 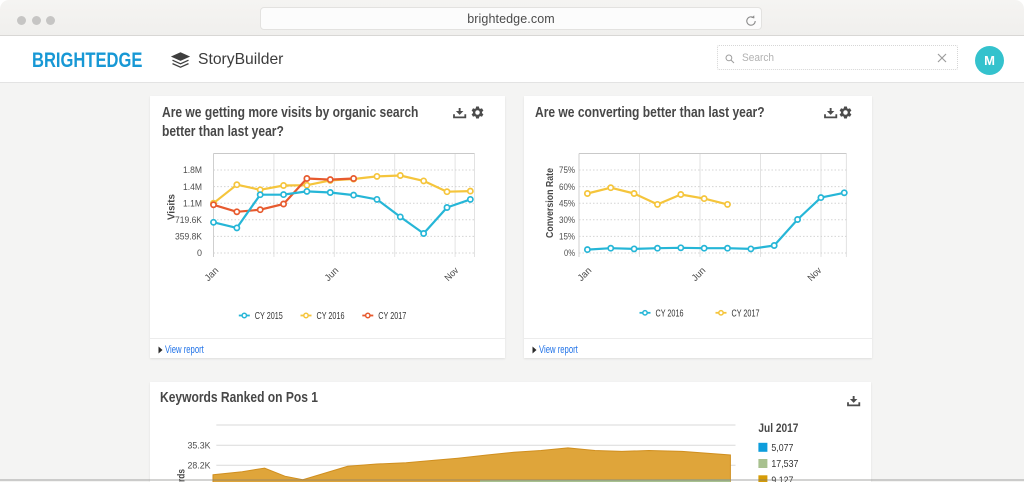 What do you see at coordinates (172, 207) in the screenshot?
I see `svg-text: Visits` at bounding box center [172, 207].